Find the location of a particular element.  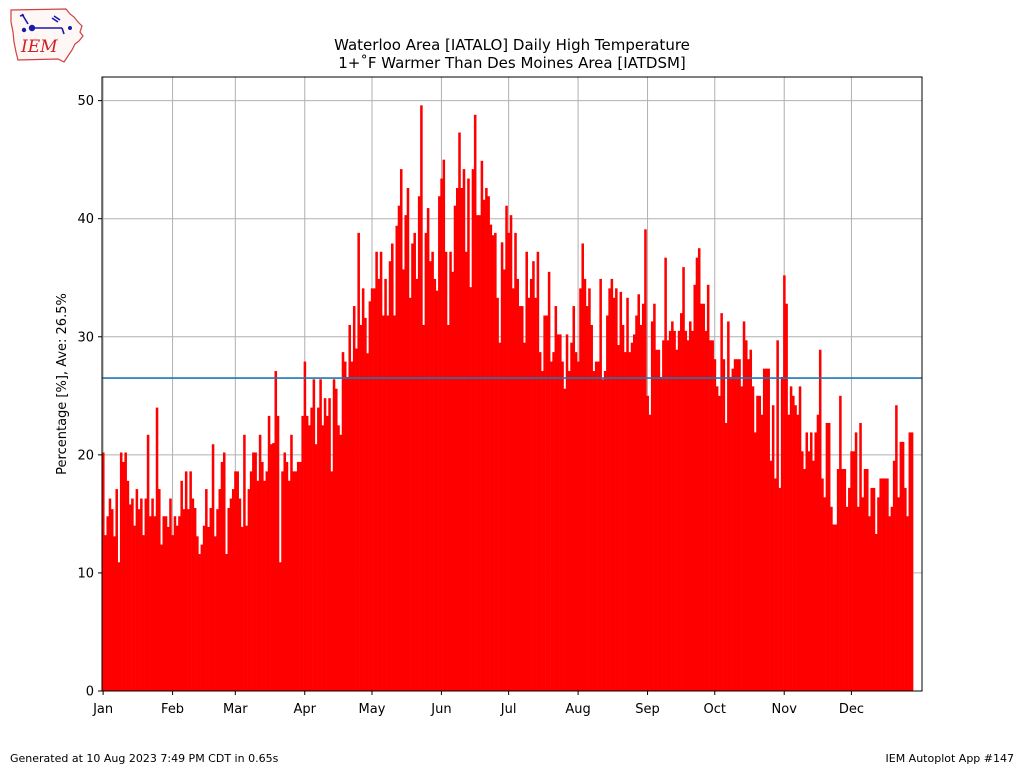

autoplot-app-label: IEM Autoplot App #147 is located at coordinates (950, 758).